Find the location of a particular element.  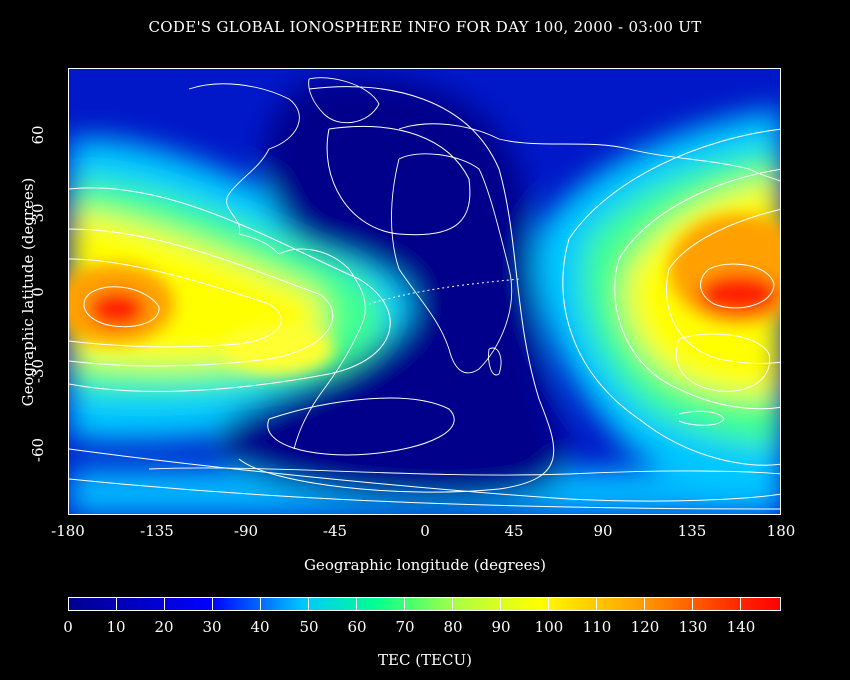

colorbar-tick-label: 20 is located at coordinates (164, 627).